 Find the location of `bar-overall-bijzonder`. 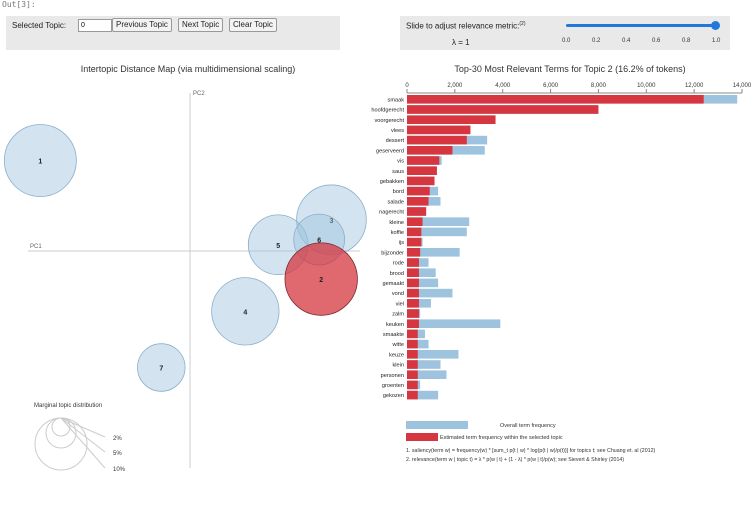

bar-overall-bijzonder is located at coordinates (433, 252).